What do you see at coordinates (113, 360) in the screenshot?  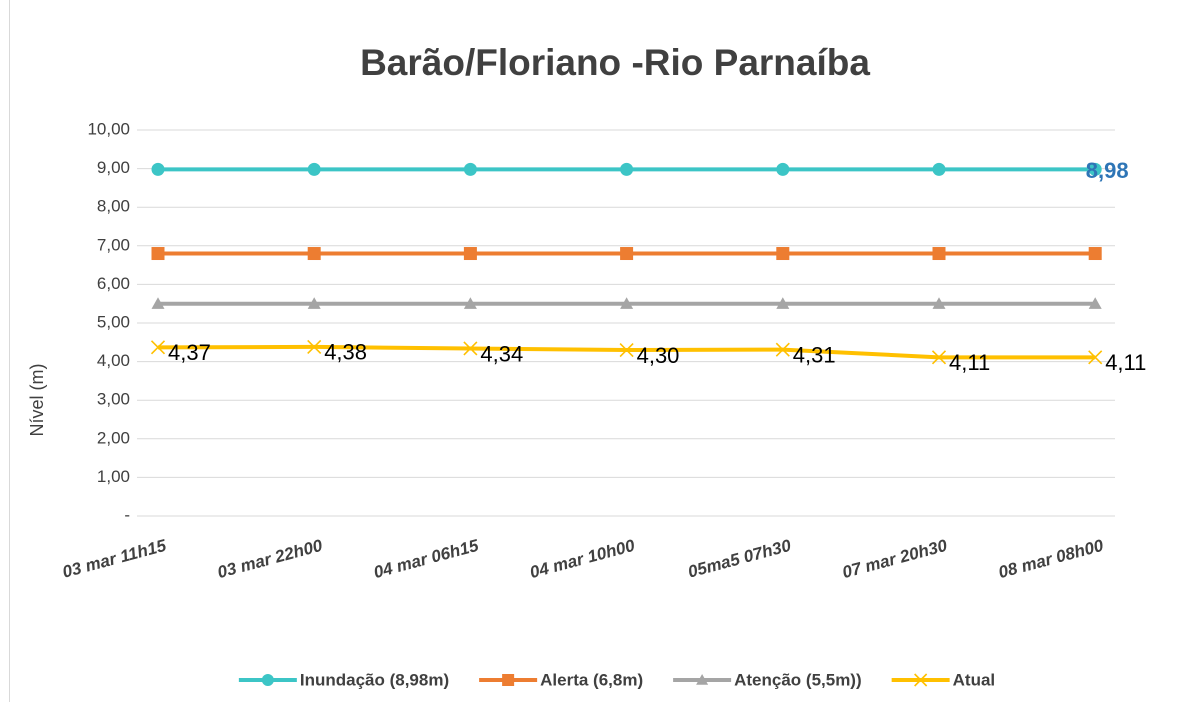 I see `y-tick-label: 4,00` at bounding box center [113, 360].